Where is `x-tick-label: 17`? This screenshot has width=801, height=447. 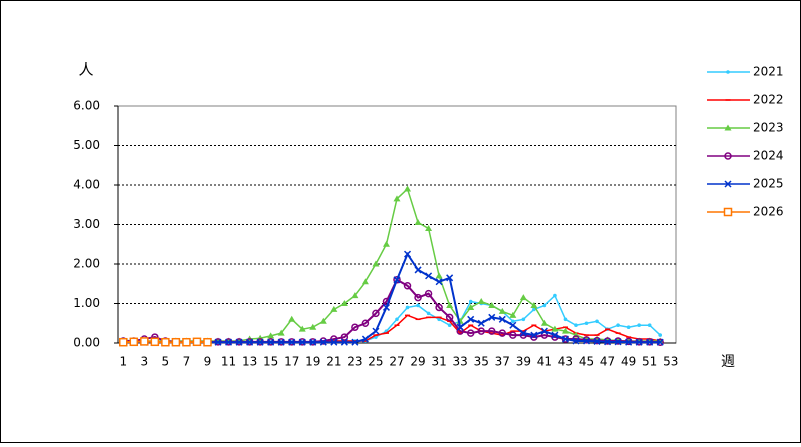
x-tick-label: 17 is located at coordinates (291, 362).